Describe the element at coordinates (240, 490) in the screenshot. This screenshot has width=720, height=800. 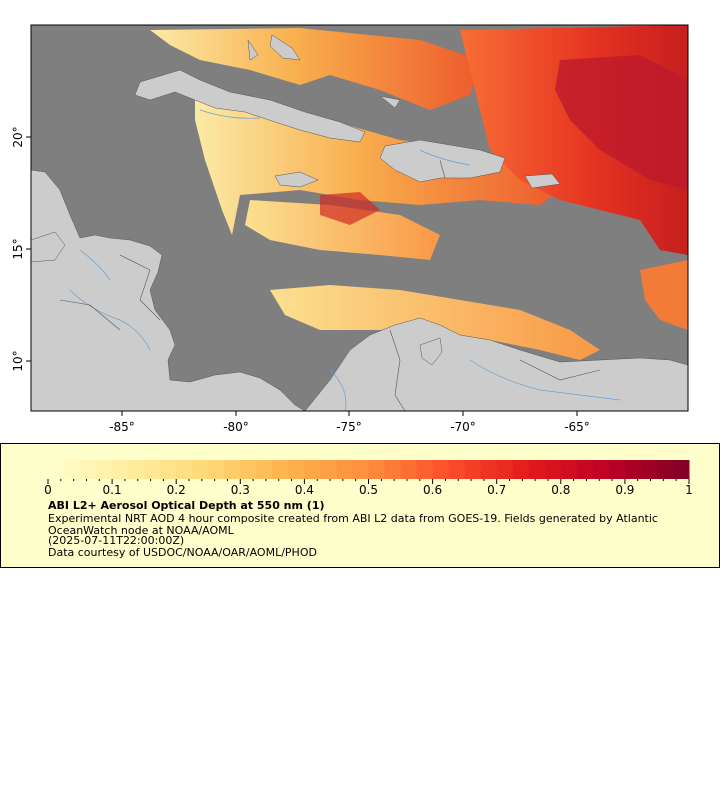
I see `colorbar-tick-label: 0.3` at that location.